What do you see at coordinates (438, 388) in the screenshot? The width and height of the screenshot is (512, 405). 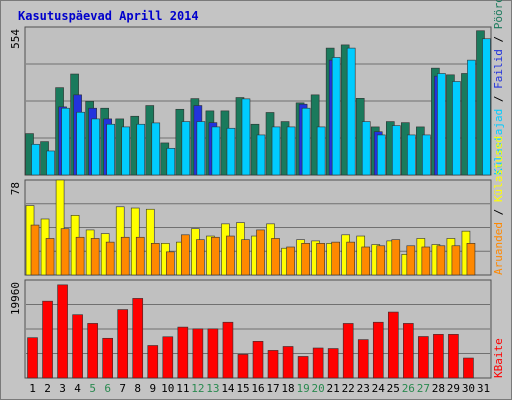 I see `x-tick-label-day-28: 28` at bounding box center [438, 388].